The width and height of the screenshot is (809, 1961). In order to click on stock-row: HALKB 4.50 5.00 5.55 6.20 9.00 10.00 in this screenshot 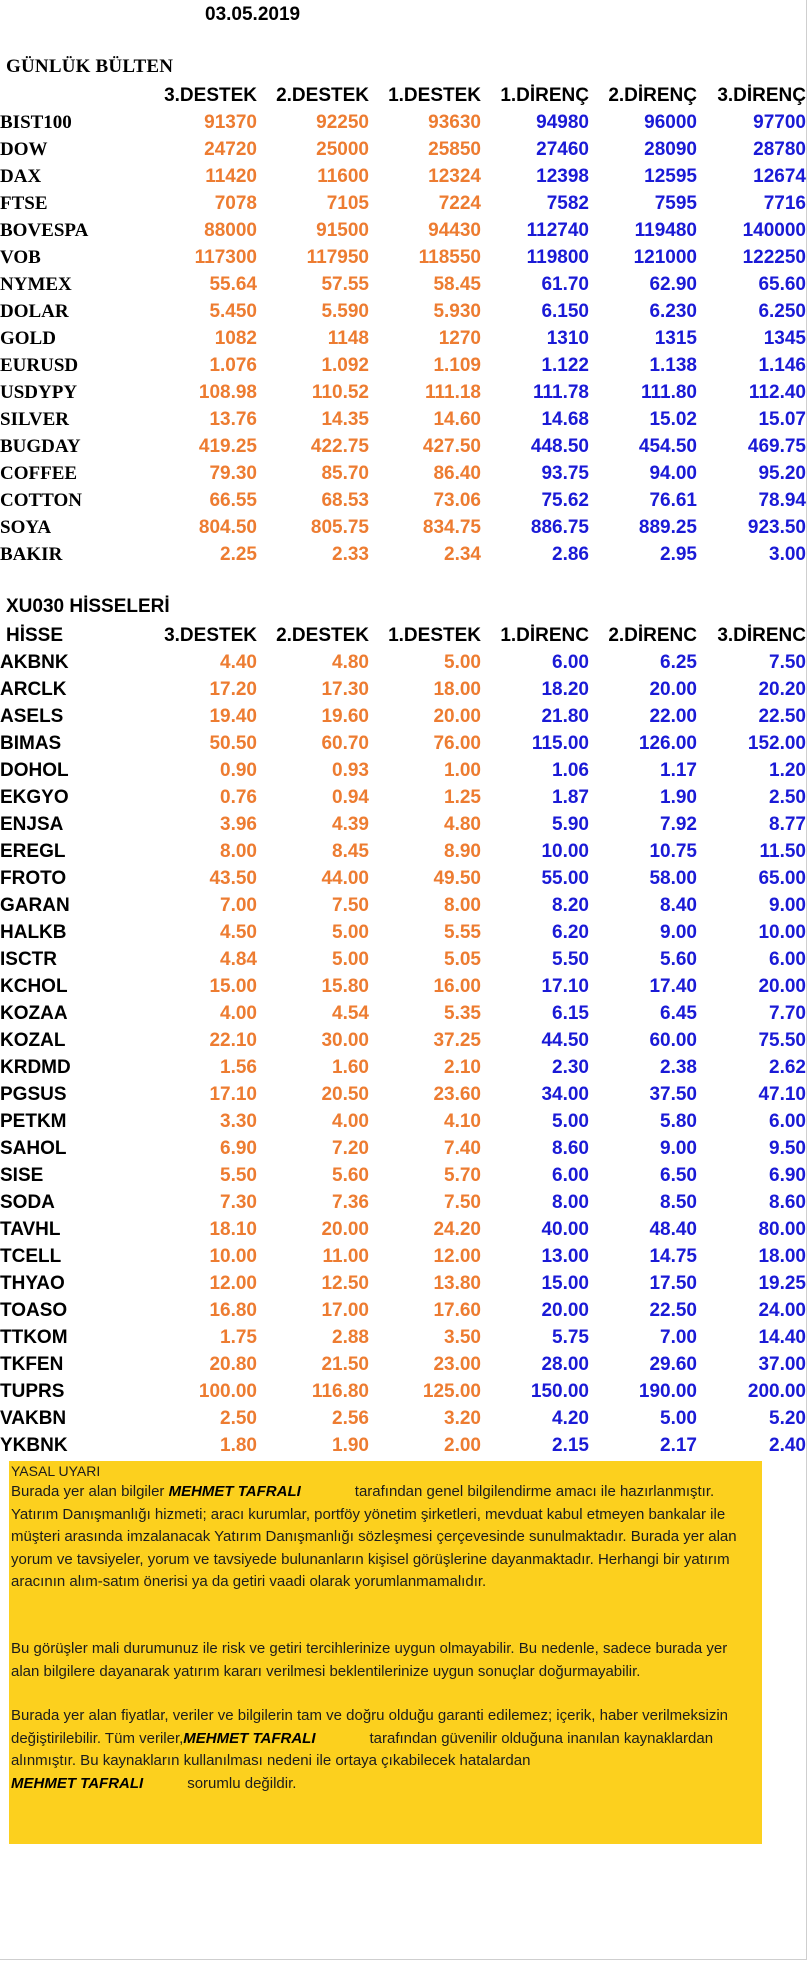, I will do `click(403, 932)`.